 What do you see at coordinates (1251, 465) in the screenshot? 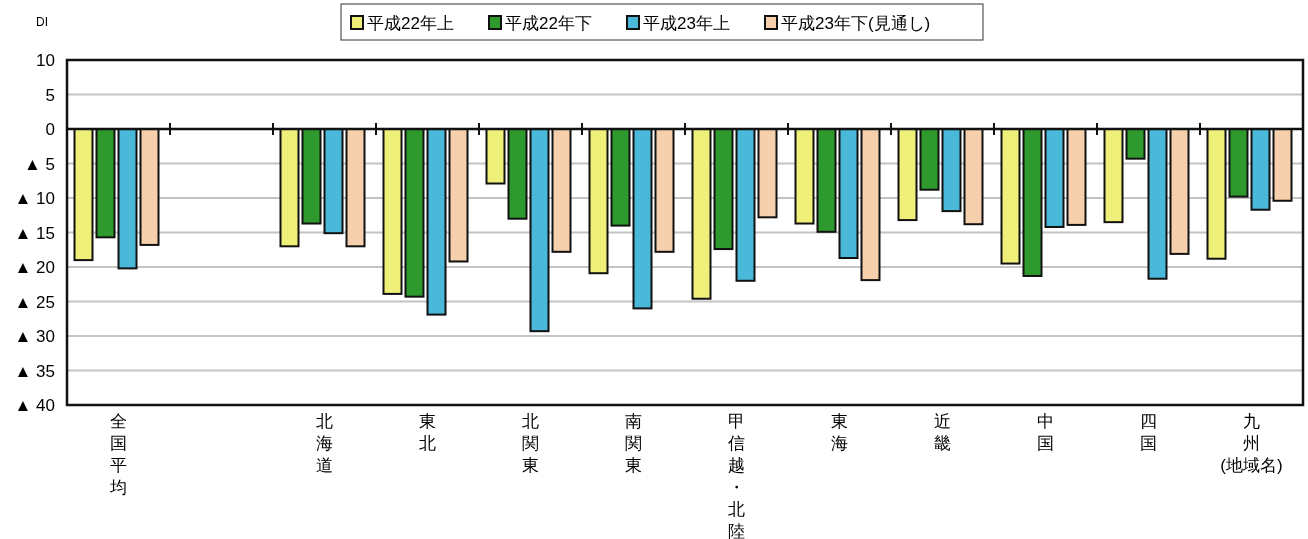
I see `x-axis-title: (地域名)` at bounding box center [1251, 465].